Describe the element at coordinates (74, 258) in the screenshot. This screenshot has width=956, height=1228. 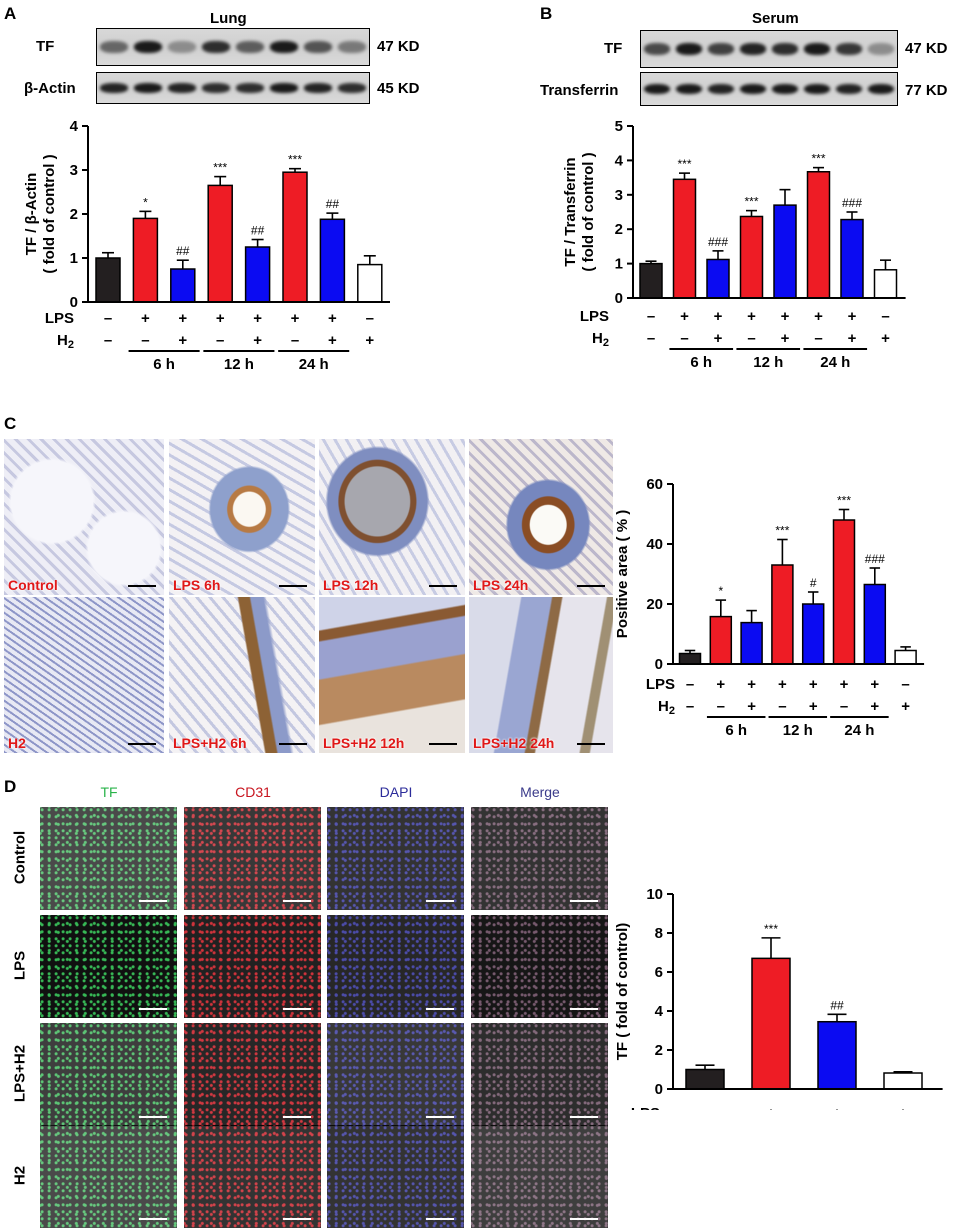
I see `y-tick-label: 1` at that location.